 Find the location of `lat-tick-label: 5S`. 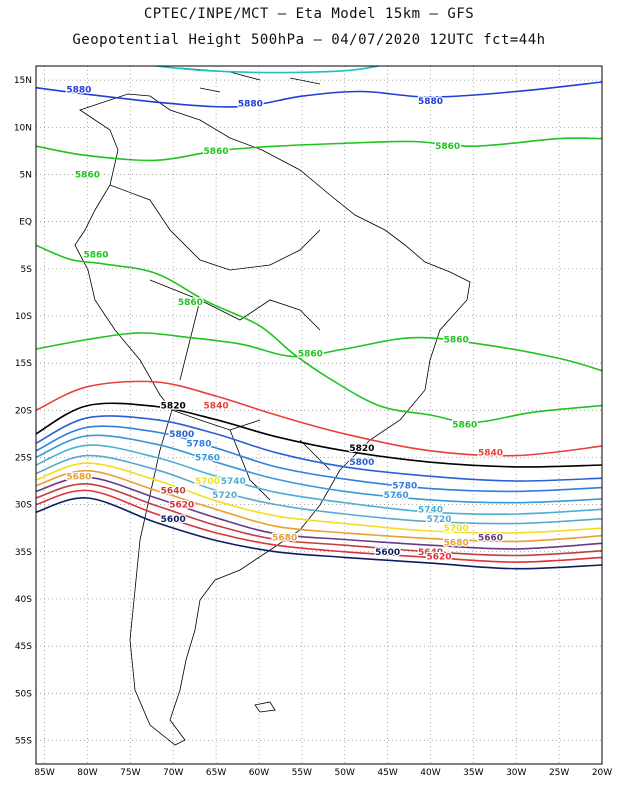

lat-tick-label: 5S is located at coordinates (27, 270).